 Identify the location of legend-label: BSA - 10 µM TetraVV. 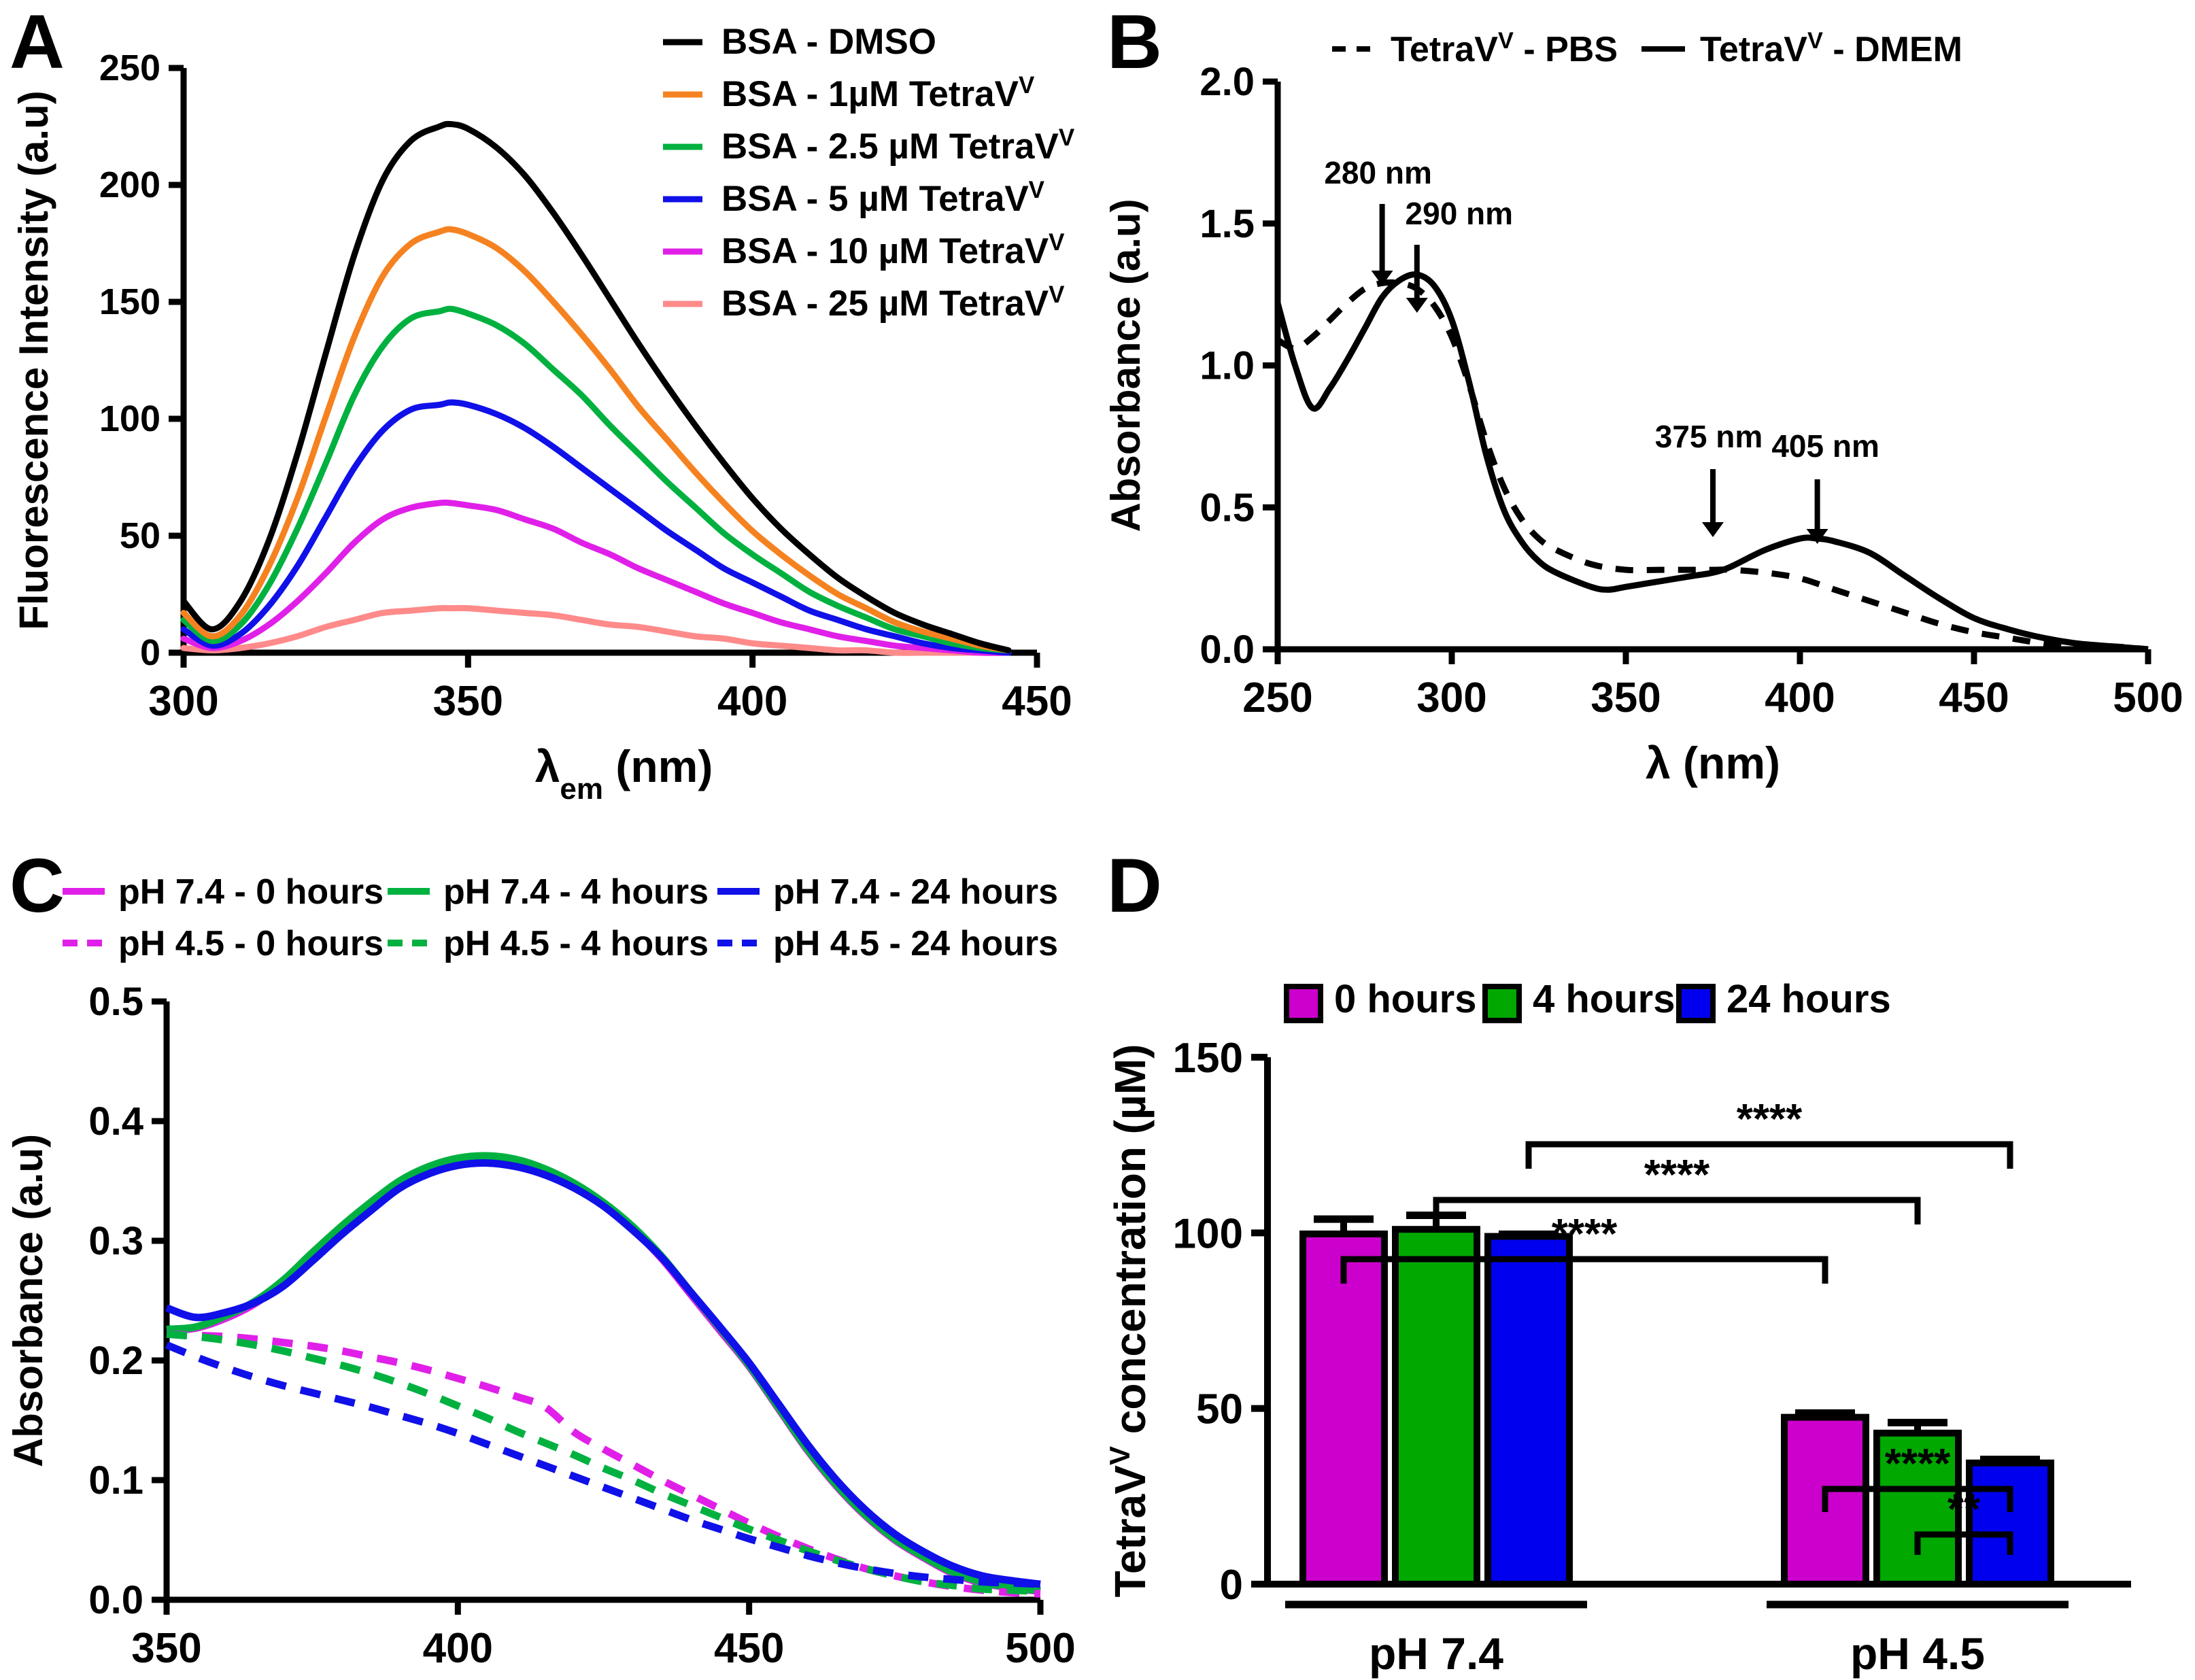
(893, 251).